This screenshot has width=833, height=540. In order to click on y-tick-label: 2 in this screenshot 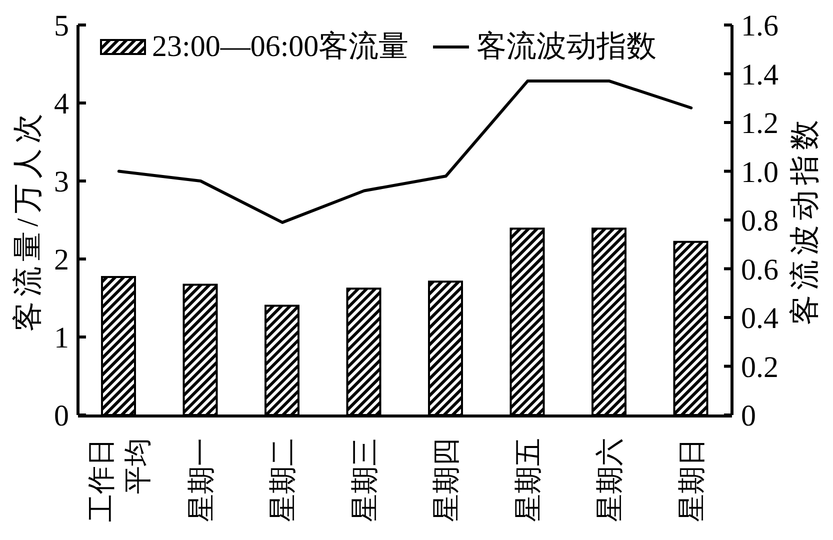, I will do `click(61, 260)`.